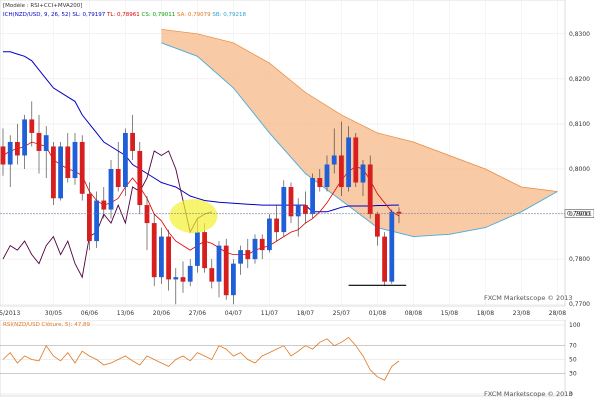 The height and width of the screenshot is (400, 594). What do you see at coordinates (413, 313) in the screenshot?
I see `x-tick-label: 08/08` at bounding box center [413, 313].